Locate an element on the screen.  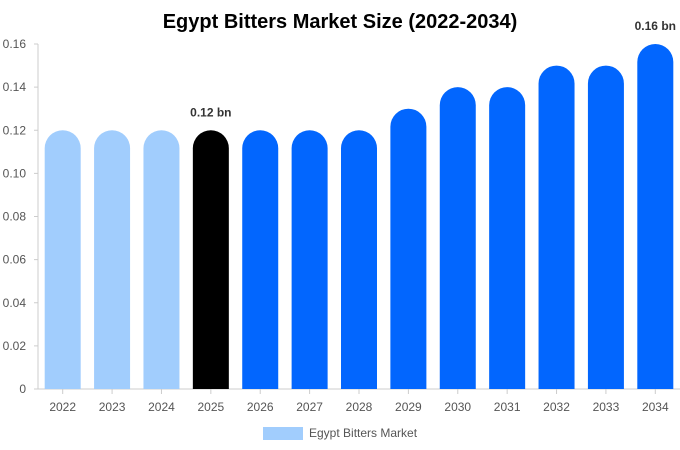
legend: Egypt Bitters Market is located at coordinates (340, 433).